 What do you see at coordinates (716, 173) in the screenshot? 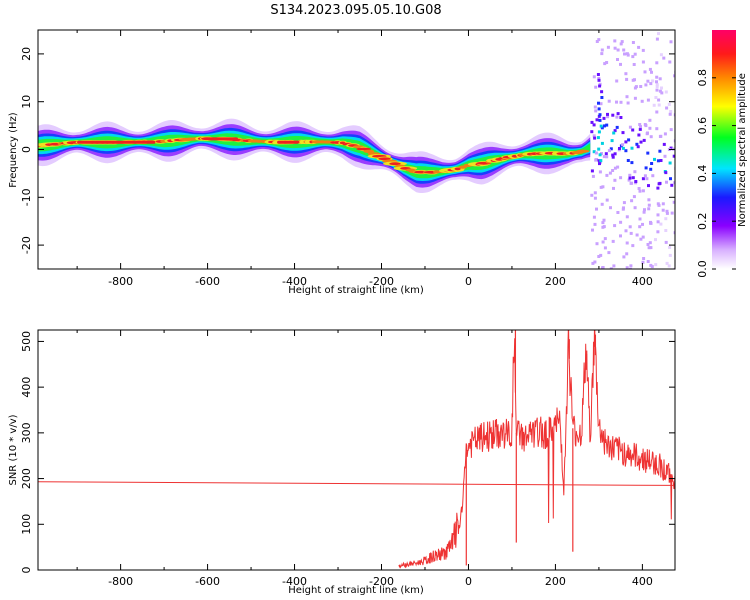
I see `colorbar-axes: 0.0 0.2 0.4 0.6 0.8` at bounding box center [716, 173].